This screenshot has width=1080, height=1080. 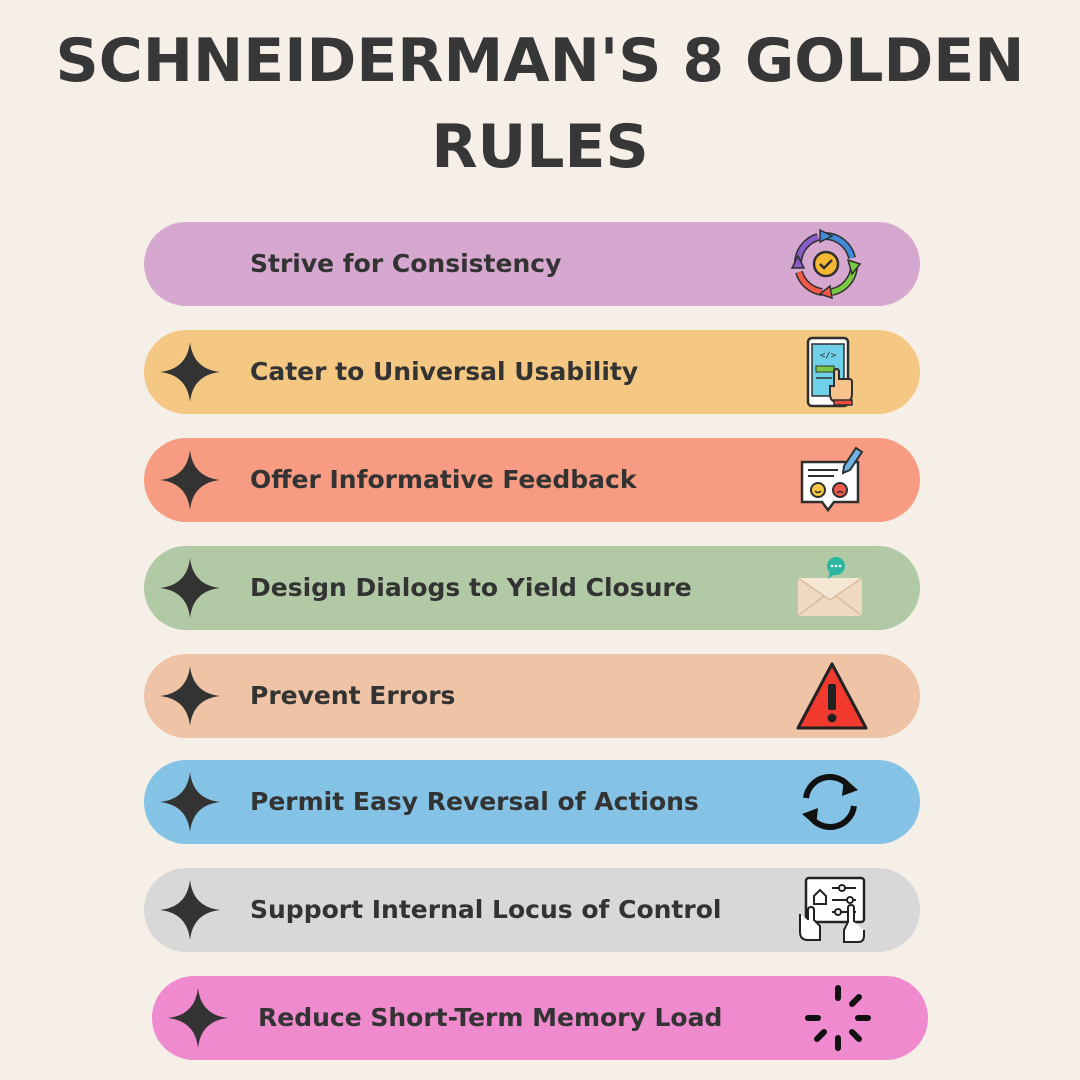 I want to click on cycle-arrows-icon, so click(x=826, y=264).